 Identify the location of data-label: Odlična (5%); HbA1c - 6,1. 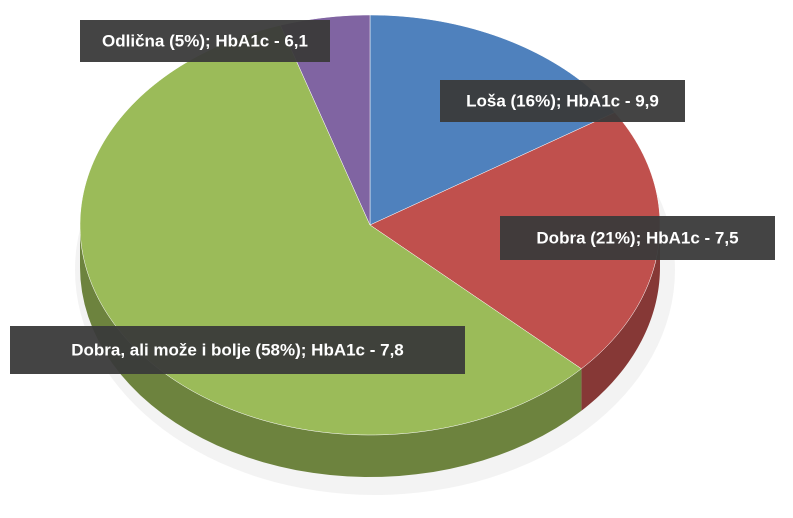
(205, 40).